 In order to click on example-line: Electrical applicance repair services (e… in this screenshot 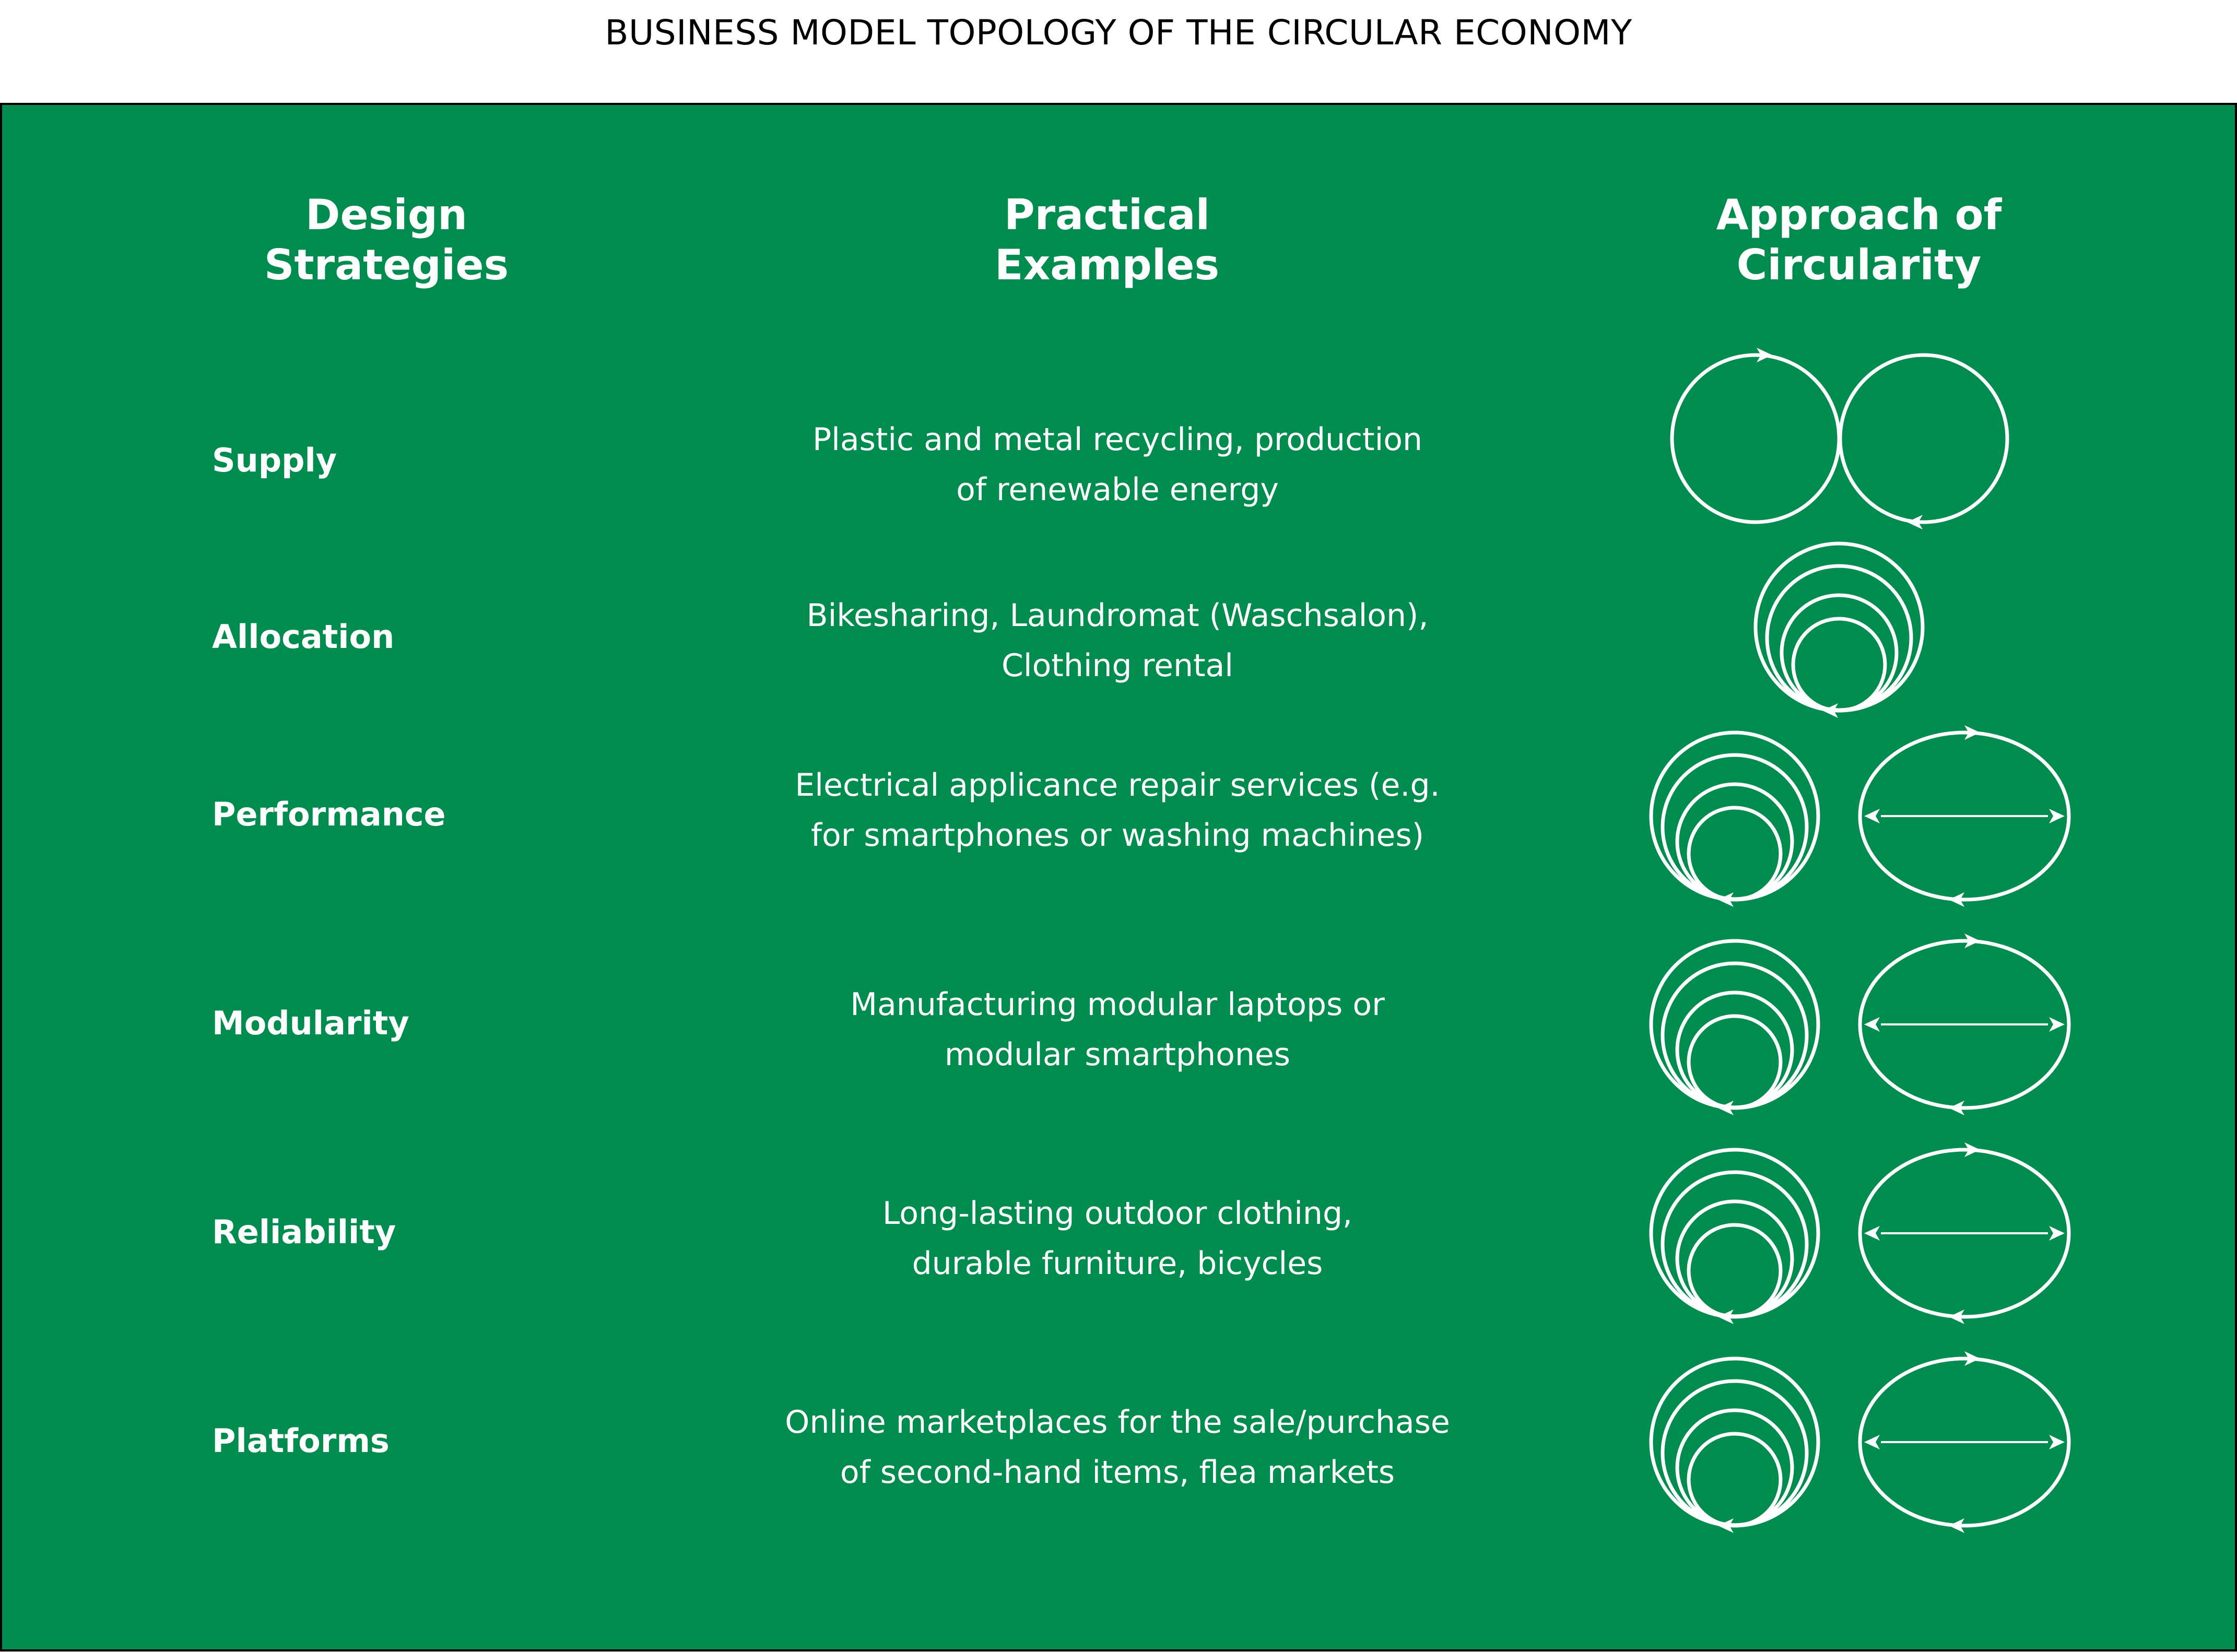, I will do `click(1118, 785)`.